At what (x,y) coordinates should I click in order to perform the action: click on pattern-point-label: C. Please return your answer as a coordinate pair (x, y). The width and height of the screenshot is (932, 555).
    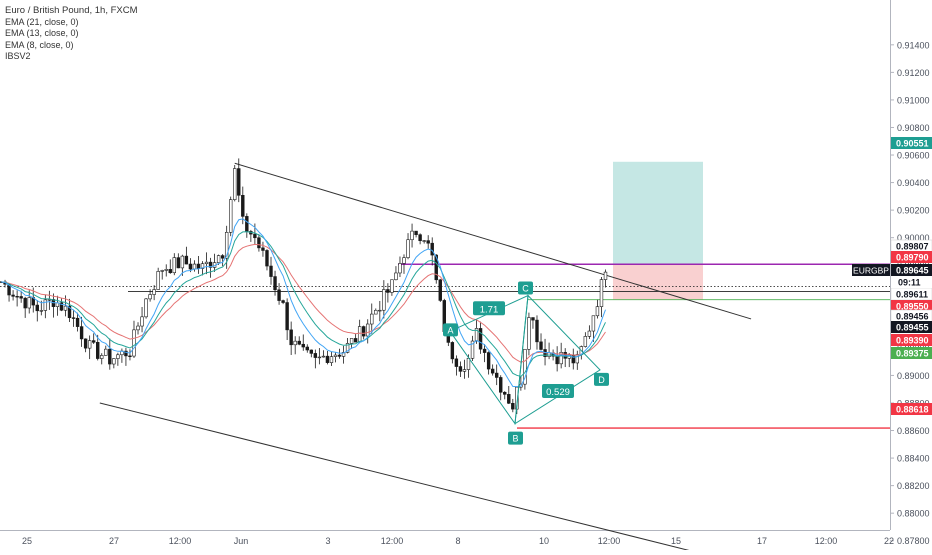
    Looking at the image, I should click on (525, 289).